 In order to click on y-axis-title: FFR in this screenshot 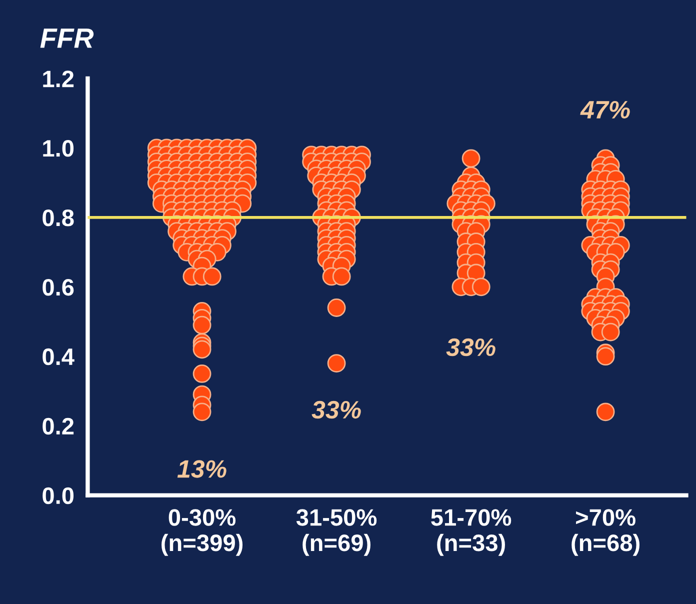, I will do `click(67, 38)`.